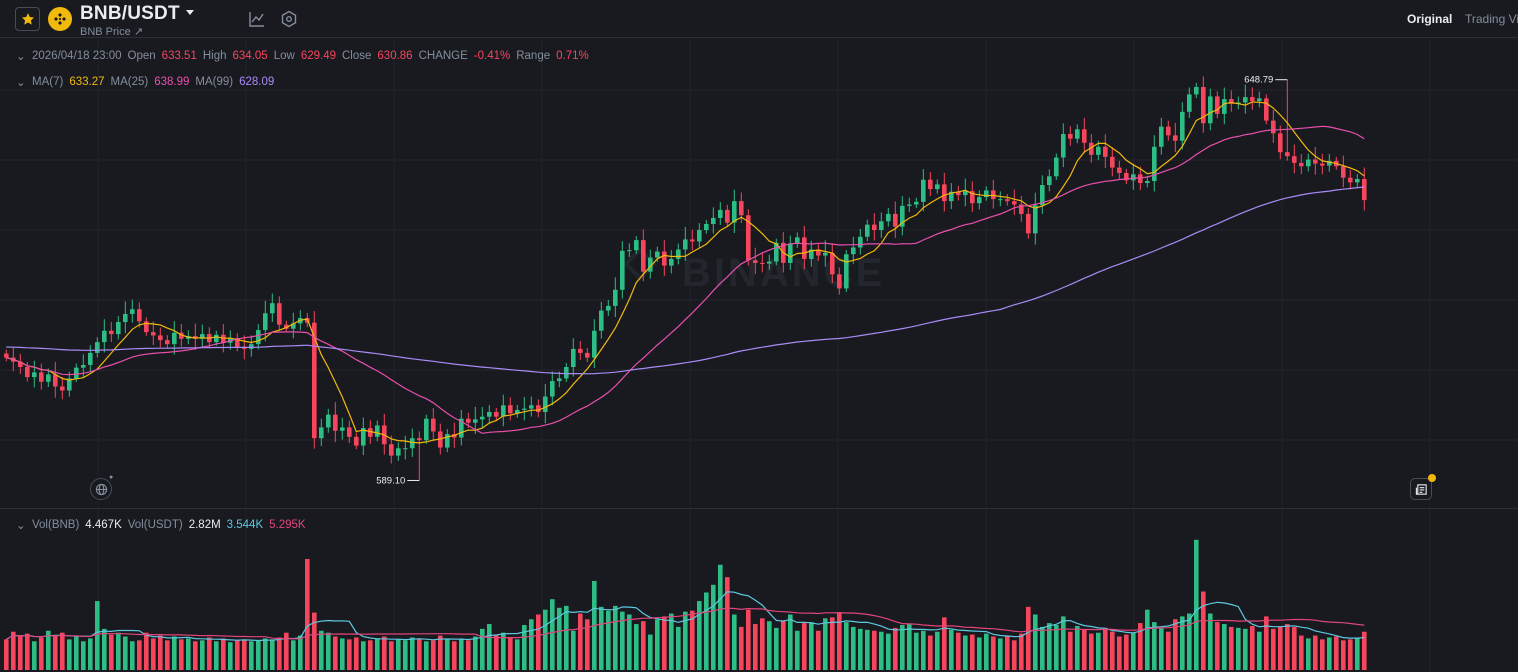  I want to click on news-button, so click(1421, 489).